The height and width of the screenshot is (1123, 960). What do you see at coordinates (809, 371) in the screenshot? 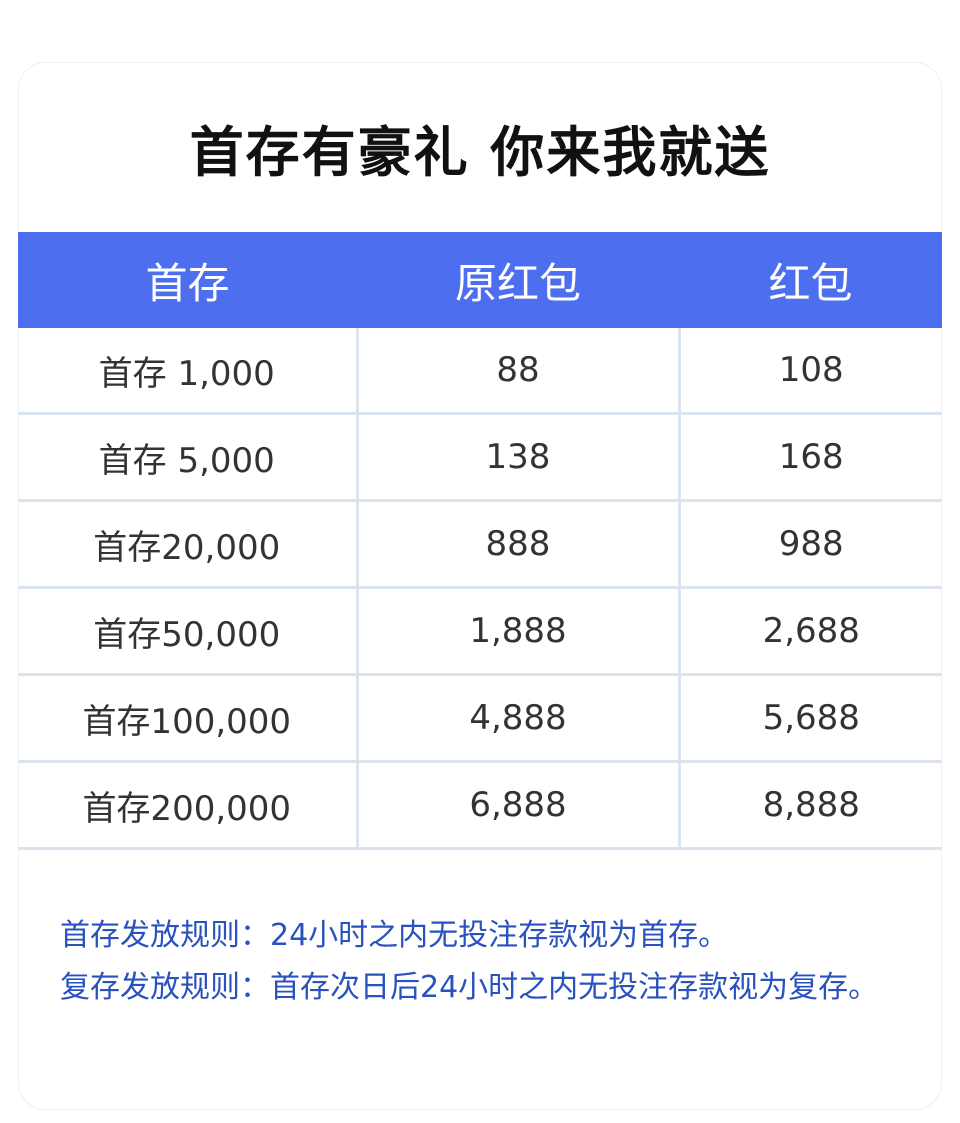
I see `table-cell: 108` at bounding box center [809, 371].